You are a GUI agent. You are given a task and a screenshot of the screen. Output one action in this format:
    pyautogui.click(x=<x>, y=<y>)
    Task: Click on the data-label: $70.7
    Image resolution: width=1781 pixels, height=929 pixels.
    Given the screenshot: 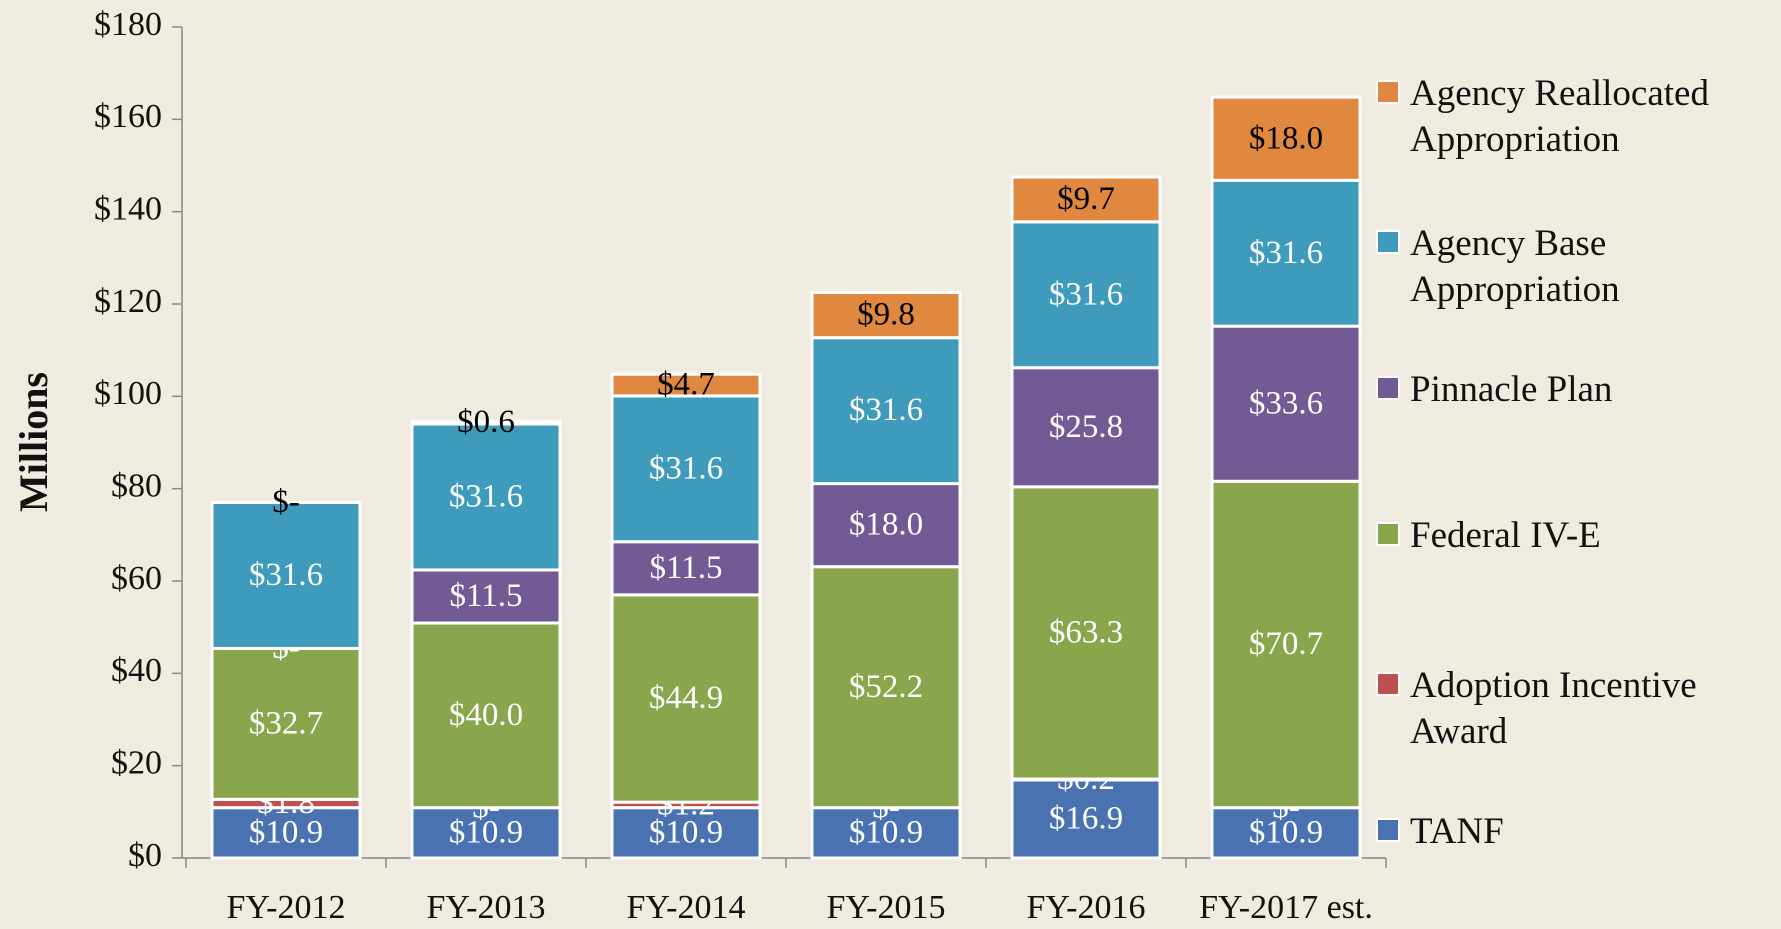 What is the action you would take?
    pyautogui.click(x=1286, y=644)
    